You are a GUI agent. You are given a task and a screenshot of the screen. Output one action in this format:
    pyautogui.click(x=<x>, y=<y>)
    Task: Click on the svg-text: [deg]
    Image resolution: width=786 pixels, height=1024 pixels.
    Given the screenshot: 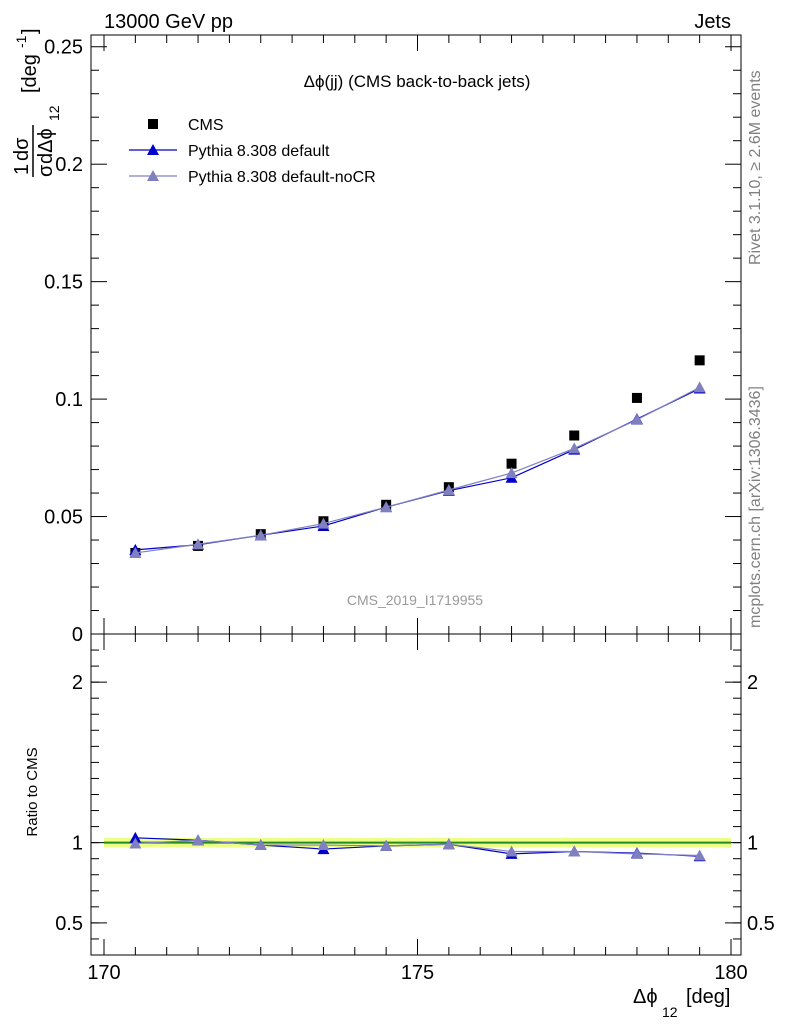 What is the action you would take?
    pyautogui.click(x=708, y=997)
    